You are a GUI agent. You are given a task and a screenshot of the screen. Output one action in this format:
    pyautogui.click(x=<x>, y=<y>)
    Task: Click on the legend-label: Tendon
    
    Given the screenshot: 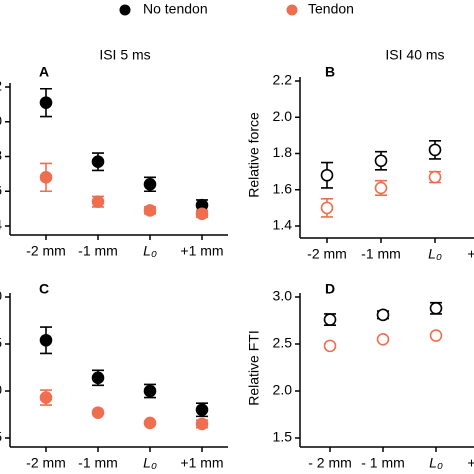 What is the action you would take?
    pyautogui.click(x=331, y=9)
    